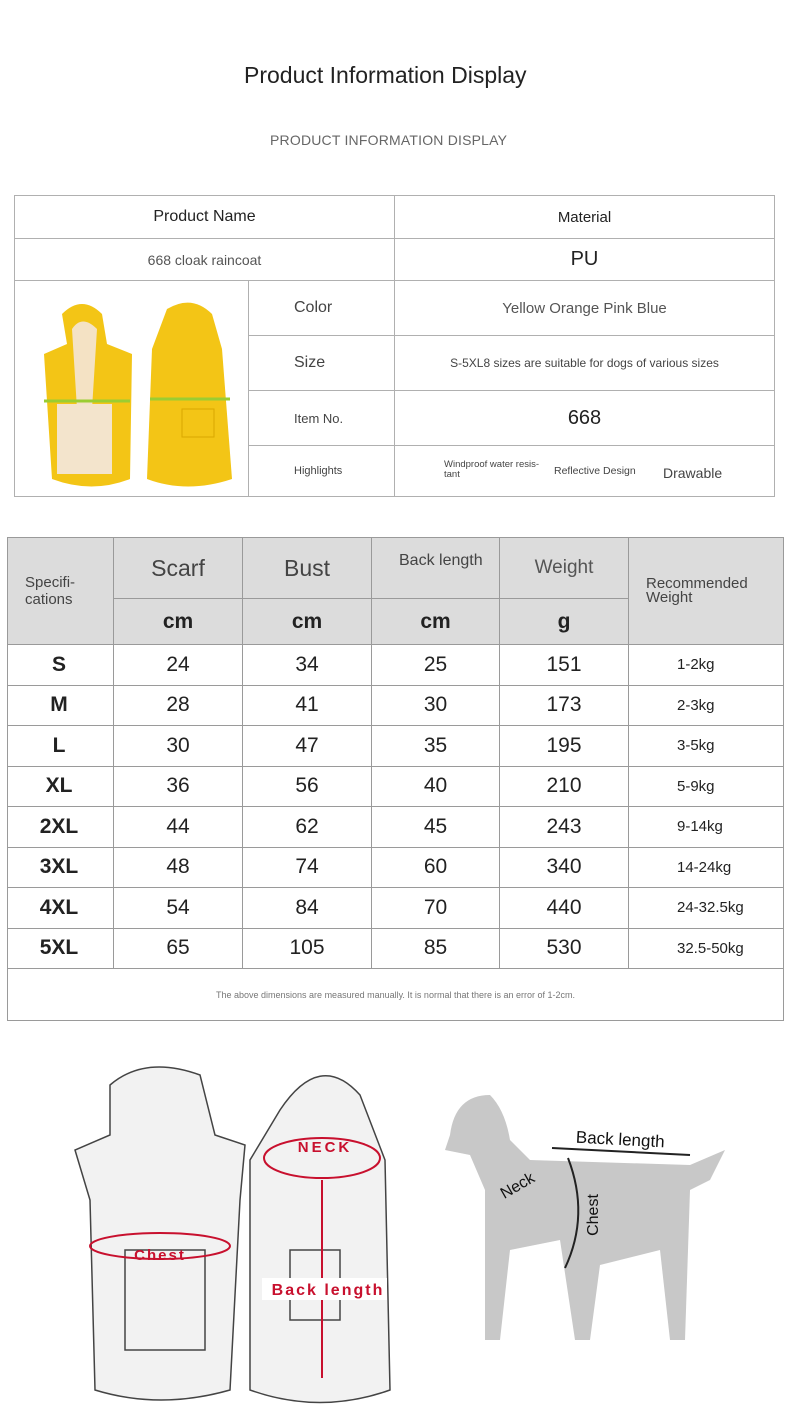  Describe the element at coordinates (435, 786) in the screenshot. I see `table-cell-back: 40` at that location.